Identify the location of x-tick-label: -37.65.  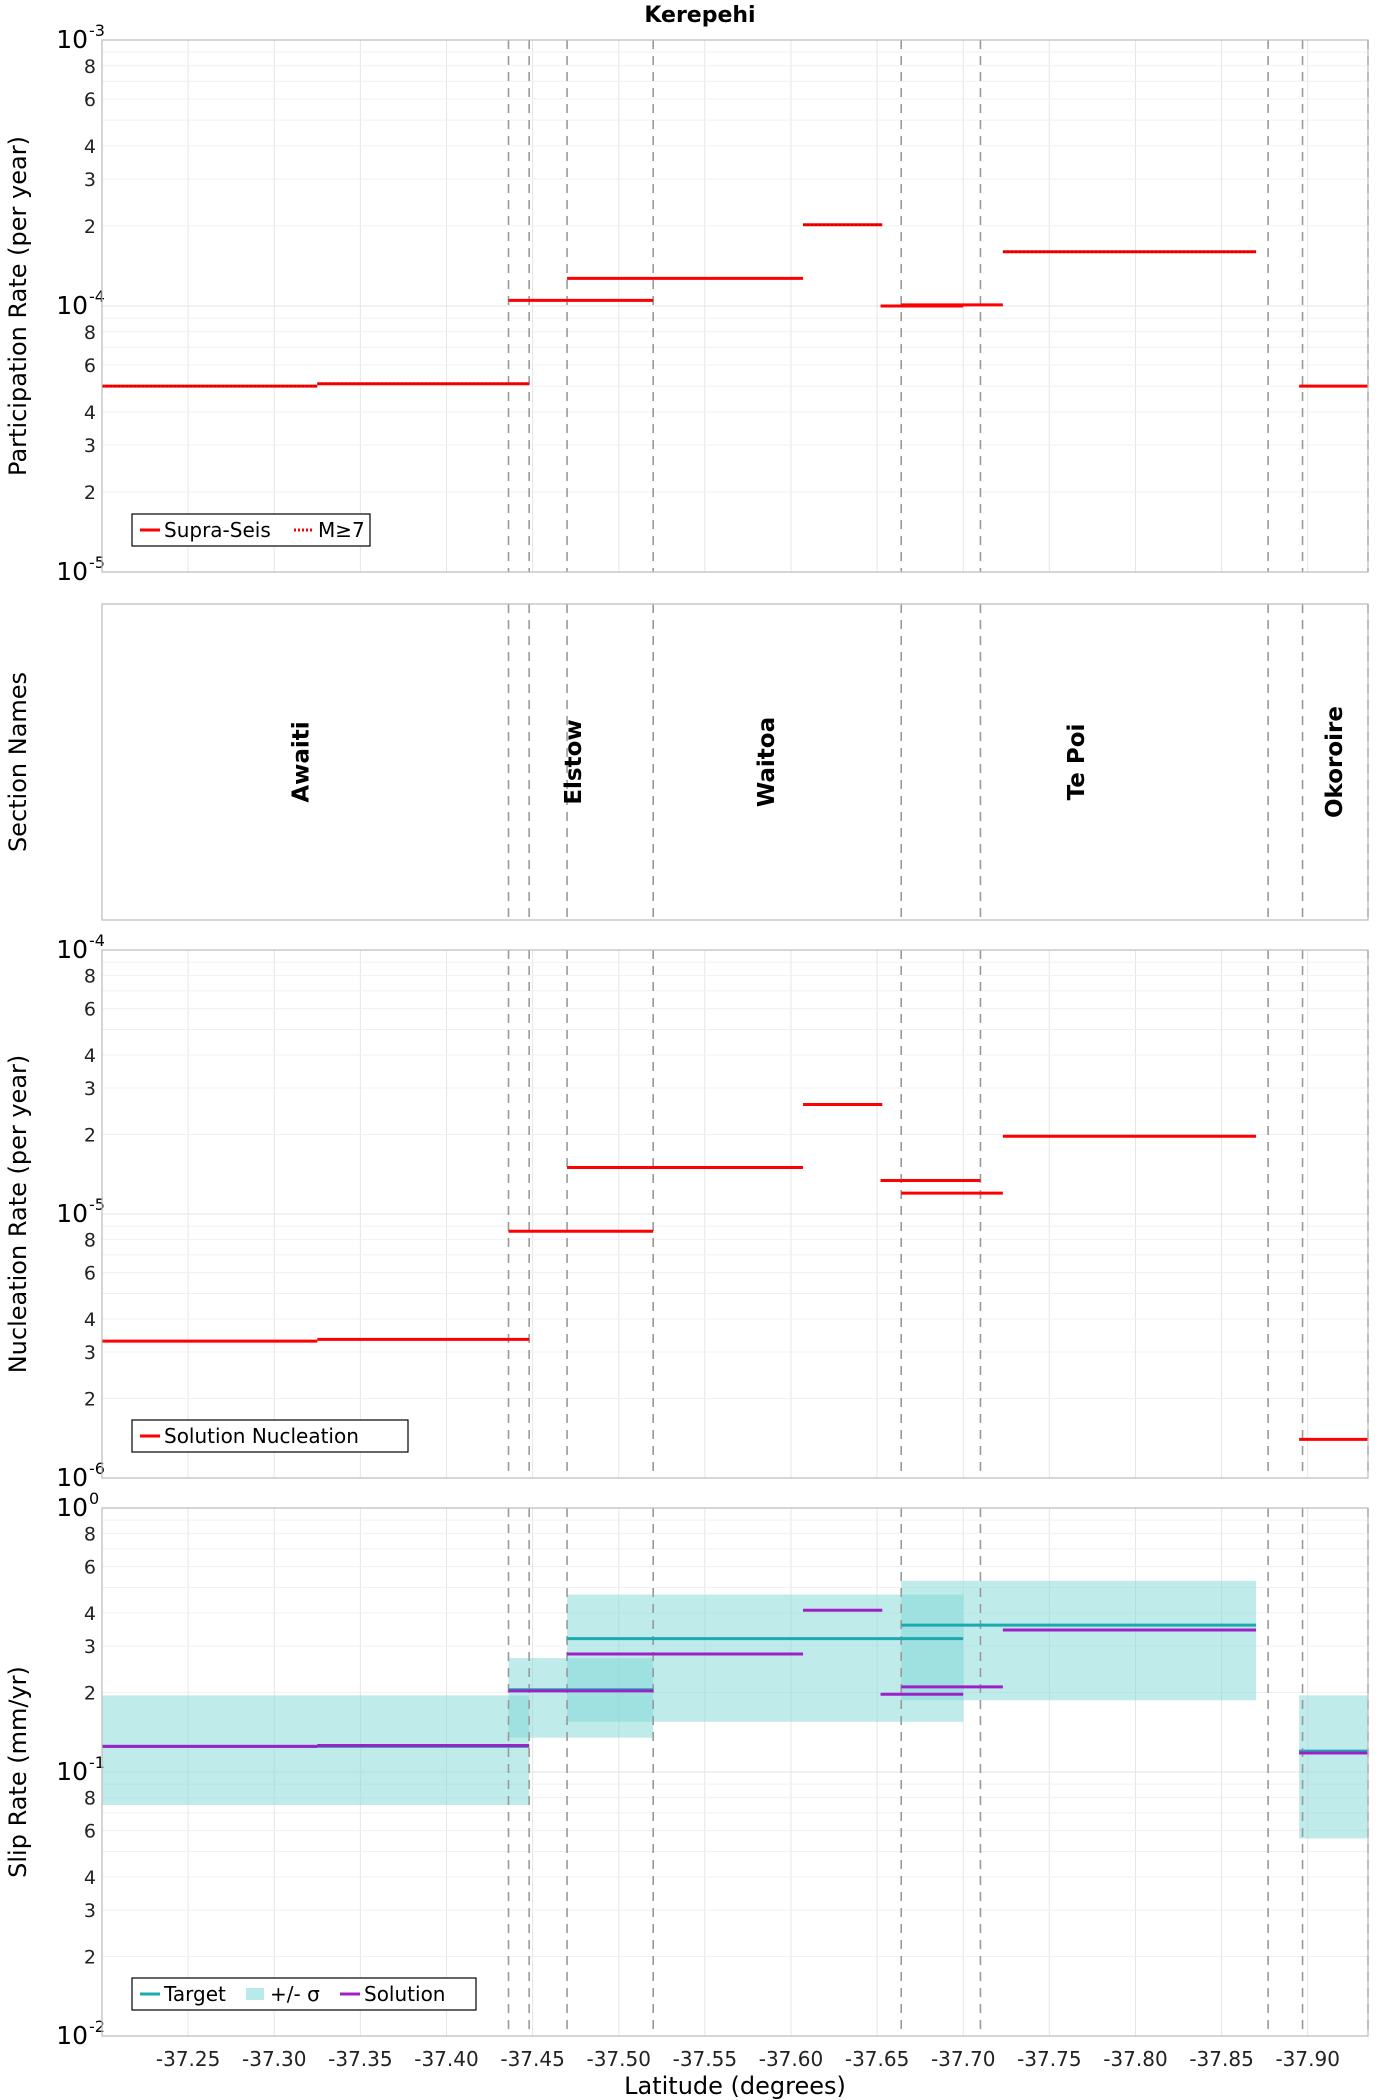
(877, 2059).